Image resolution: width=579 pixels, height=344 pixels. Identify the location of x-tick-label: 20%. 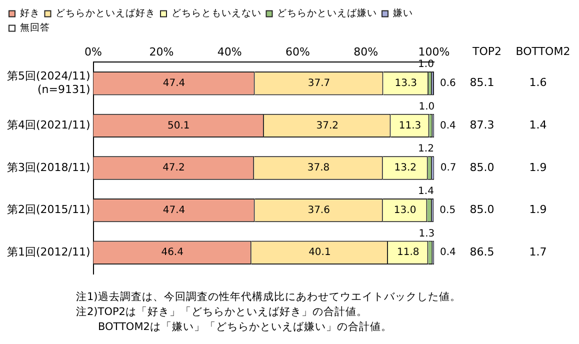
(161, 51).